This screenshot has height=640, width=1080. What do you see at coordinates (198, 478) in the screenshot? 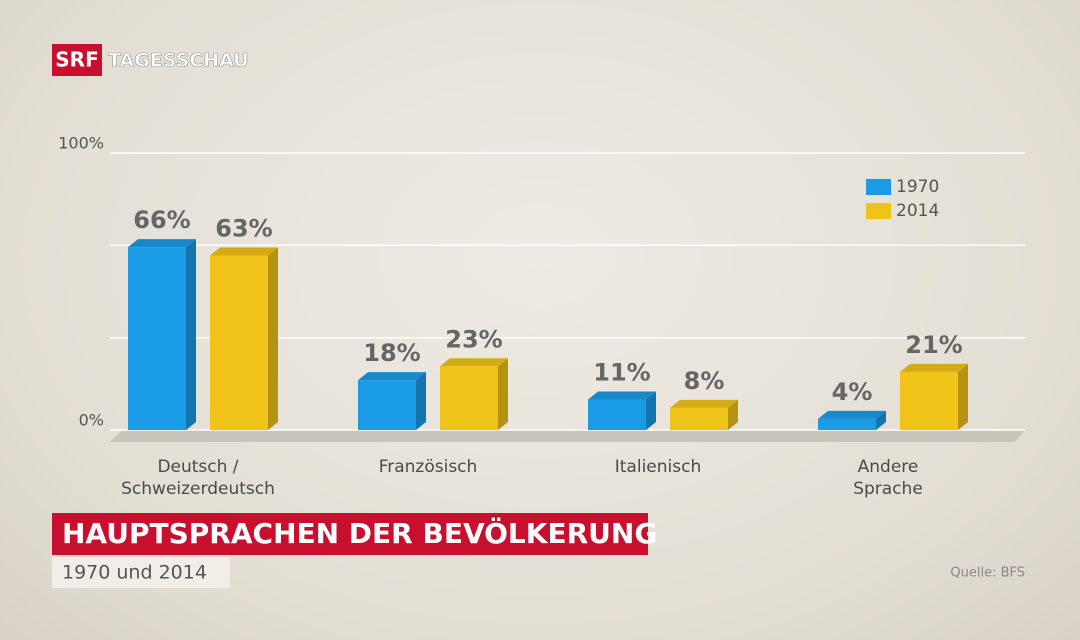
I see `x-tick-label: Deutsch / Schweizerdeutsch` at bounding box center [198, 478].